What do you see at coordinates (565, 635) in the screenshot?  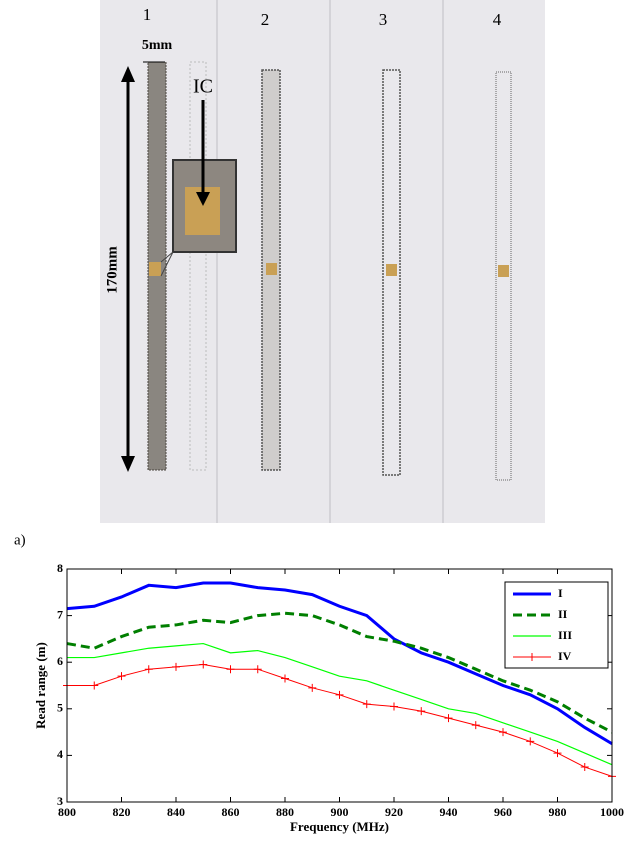 I see `legend-label: III` at bounding box center [565, 635].